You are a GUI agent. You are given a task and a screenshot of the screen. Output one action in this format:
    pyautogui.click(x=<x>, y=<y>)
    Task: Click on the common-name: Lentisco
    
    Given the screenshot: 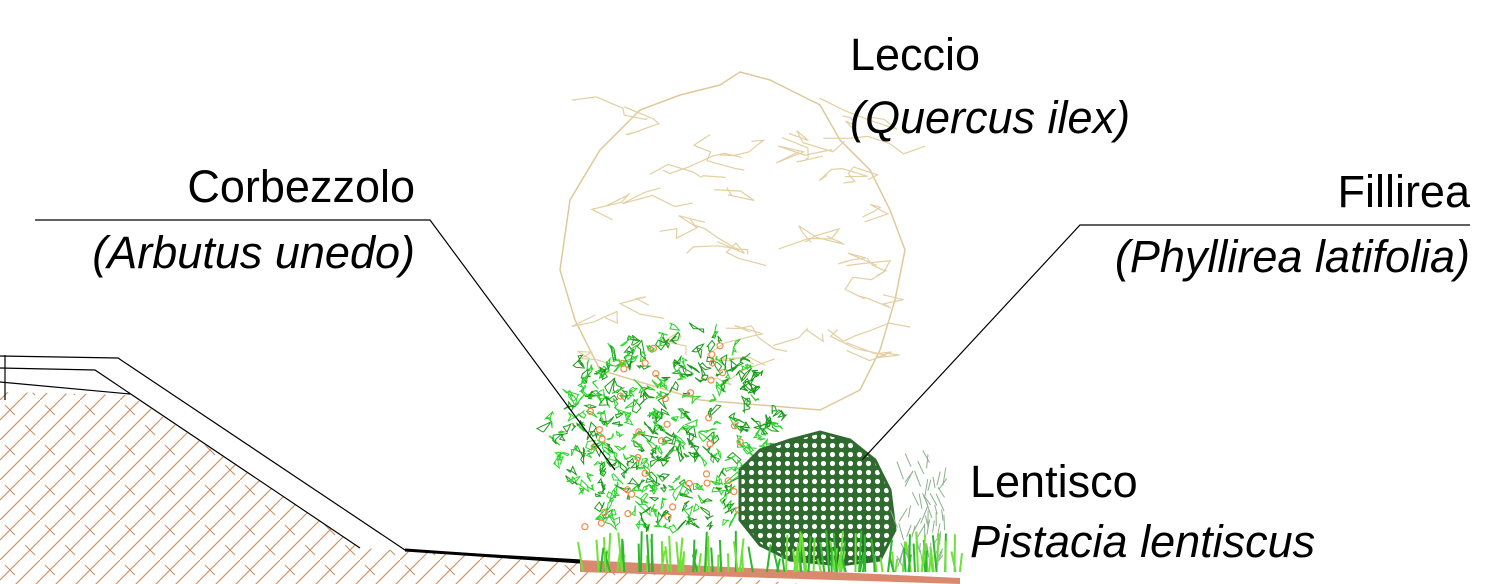 What is the action you would take?
    pyautogui.click(x=1054, y=481)
    